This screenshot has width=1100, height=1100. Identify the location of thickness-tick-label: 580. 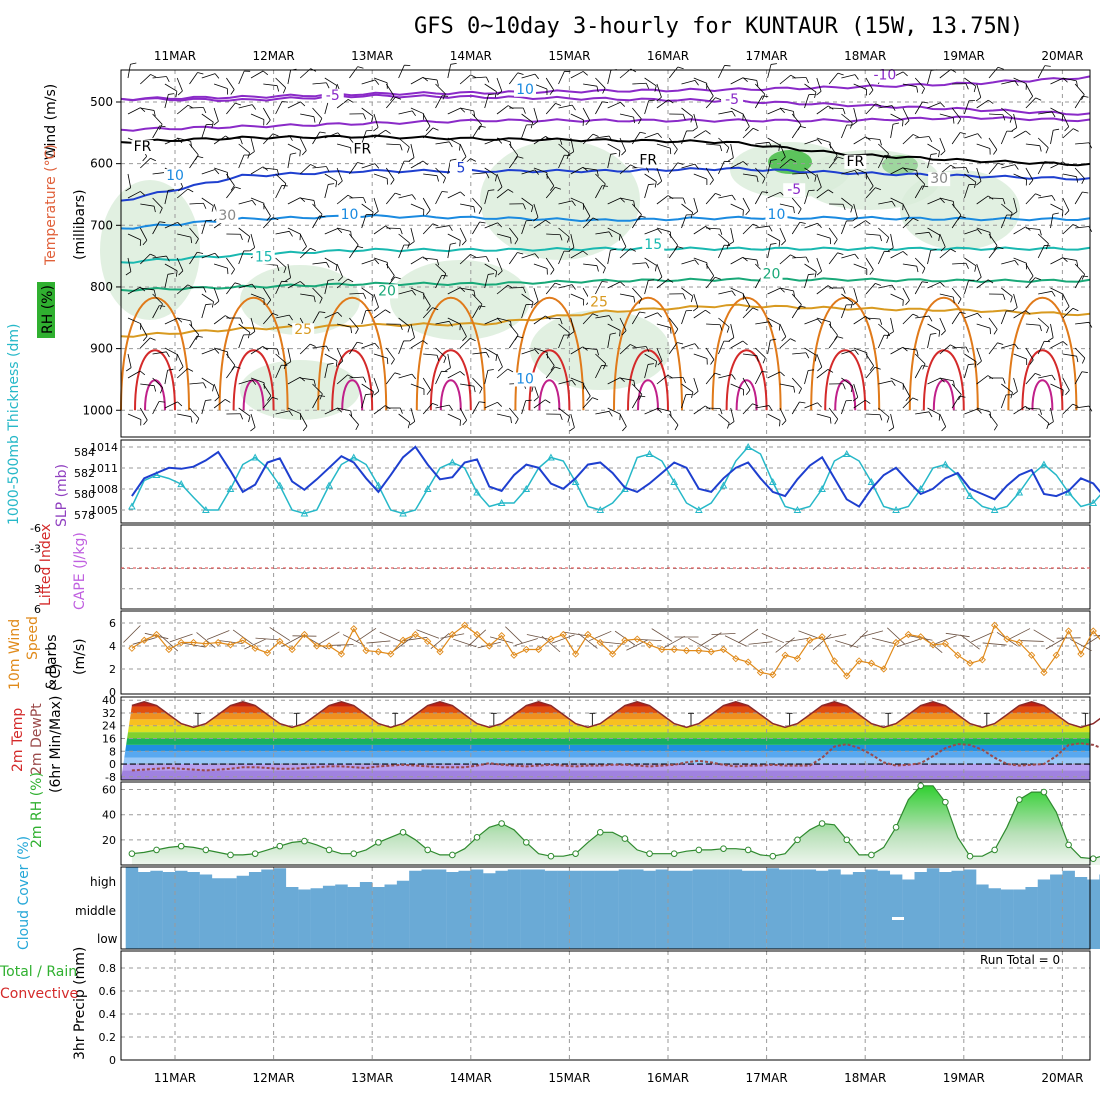
(84, 494).